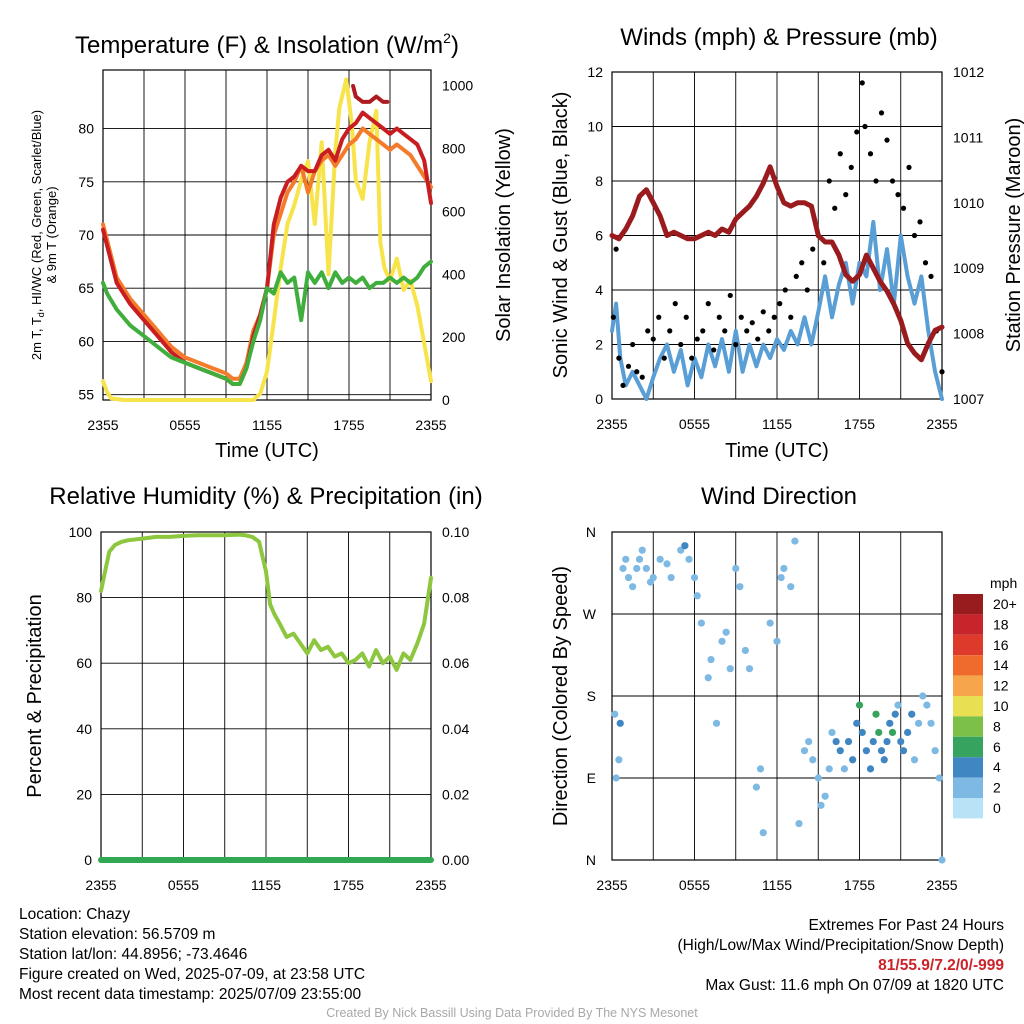  What do you see at coordinates (86, 395) in the screenshot?
I see `y-tick-label: 55` at bounding box center [86, 395].